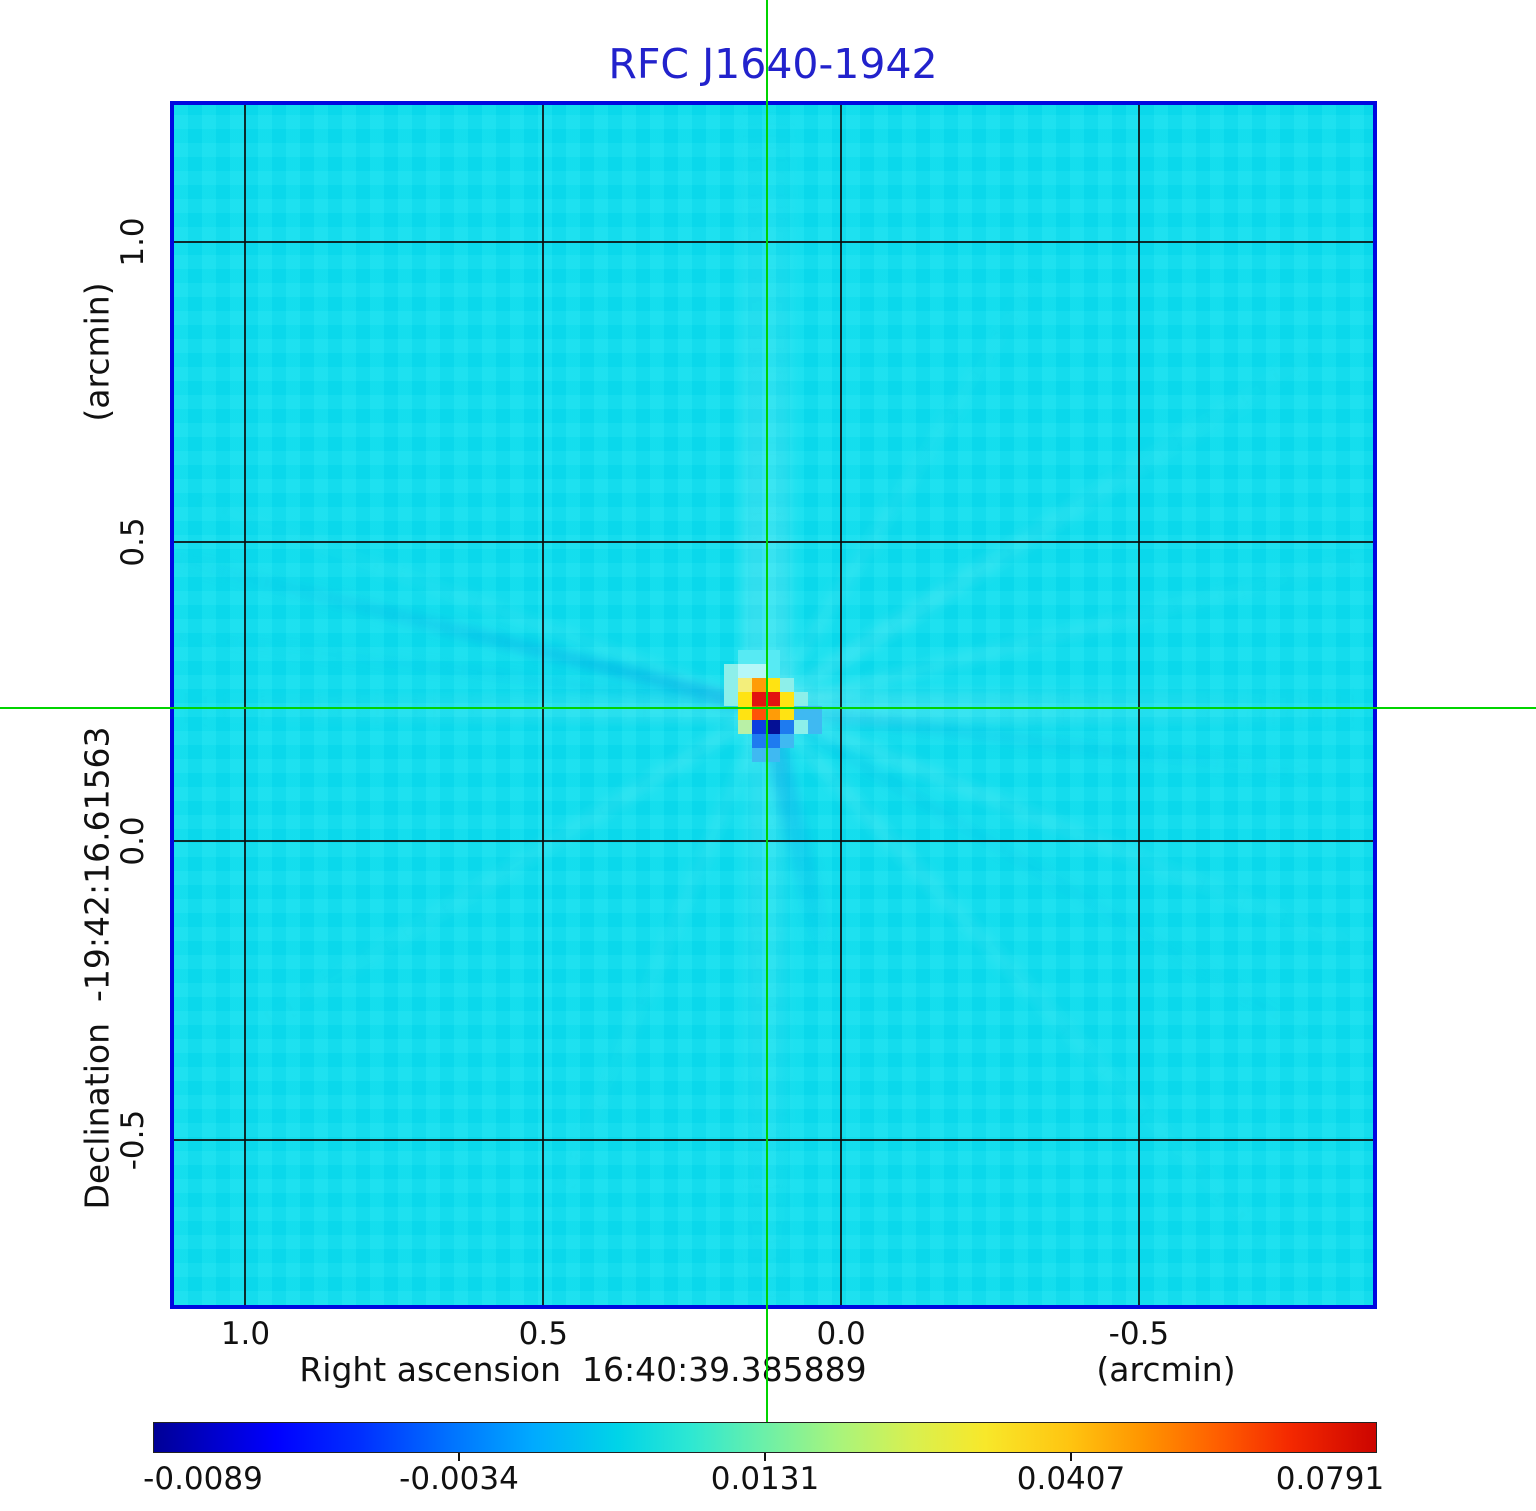 The width and height of the screenshot is (1536, 1511). What do you see at coordinates (97, 352) in the screenshot?
I see `y-axis-unit: (arcmin)` at bounding box center [97, 352].